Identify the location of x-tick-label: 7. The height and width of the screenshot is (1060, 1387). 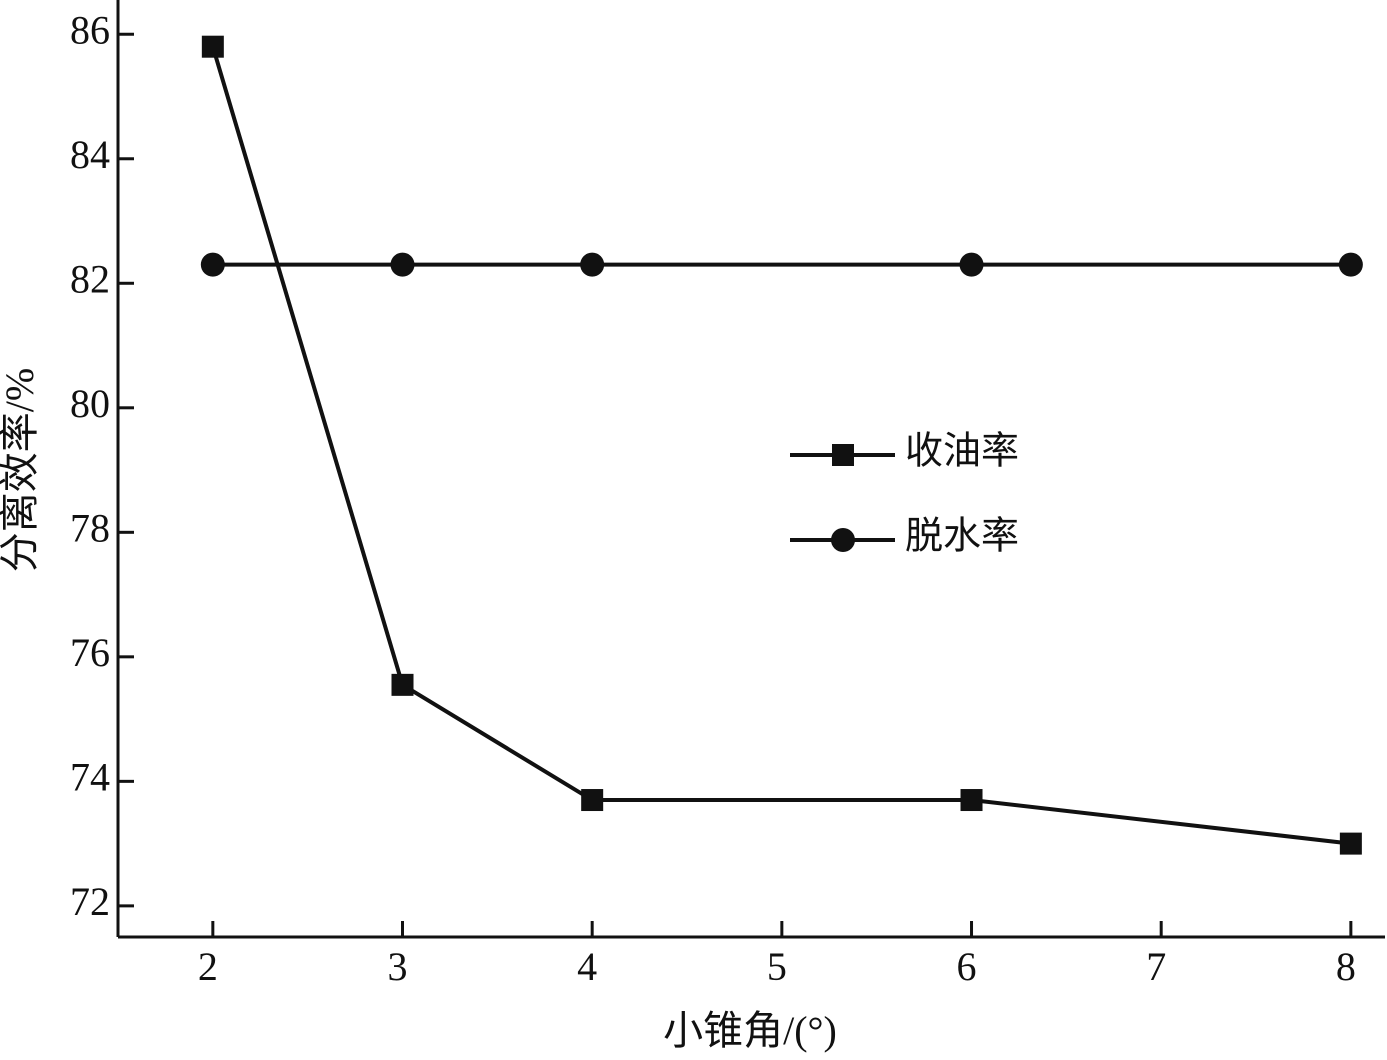
(1156, 966).